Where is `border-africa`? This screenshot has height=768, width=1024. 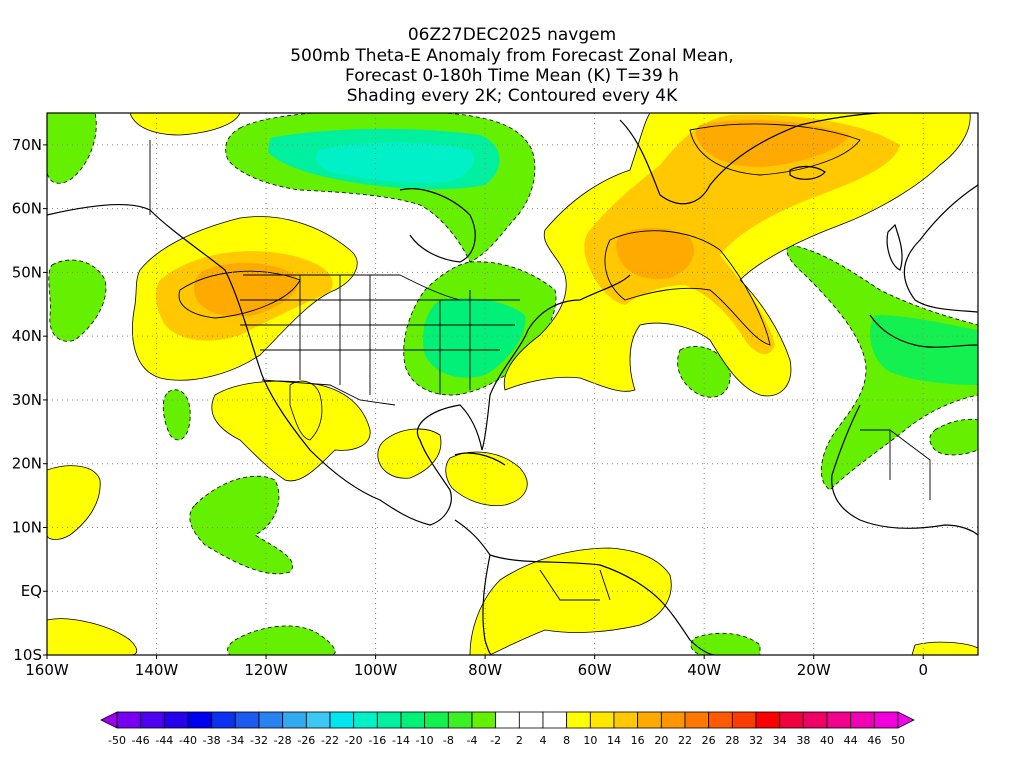
border-africa is located at coordinates (895, 464).